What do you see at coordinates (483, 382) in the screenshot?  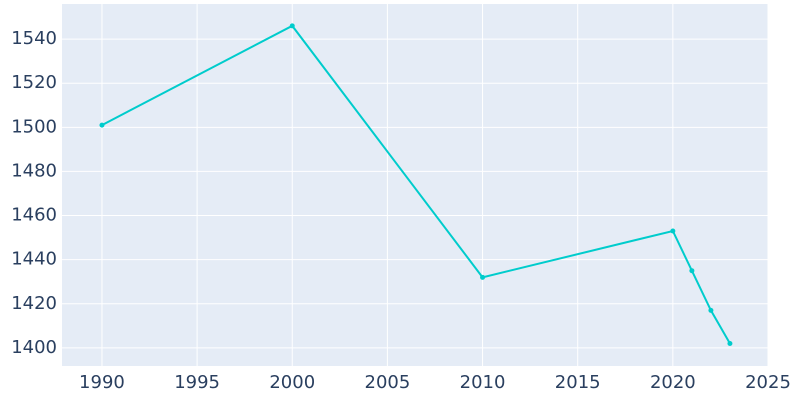 I see `x-tick-label: 2010` at bounding box center [483, 382].